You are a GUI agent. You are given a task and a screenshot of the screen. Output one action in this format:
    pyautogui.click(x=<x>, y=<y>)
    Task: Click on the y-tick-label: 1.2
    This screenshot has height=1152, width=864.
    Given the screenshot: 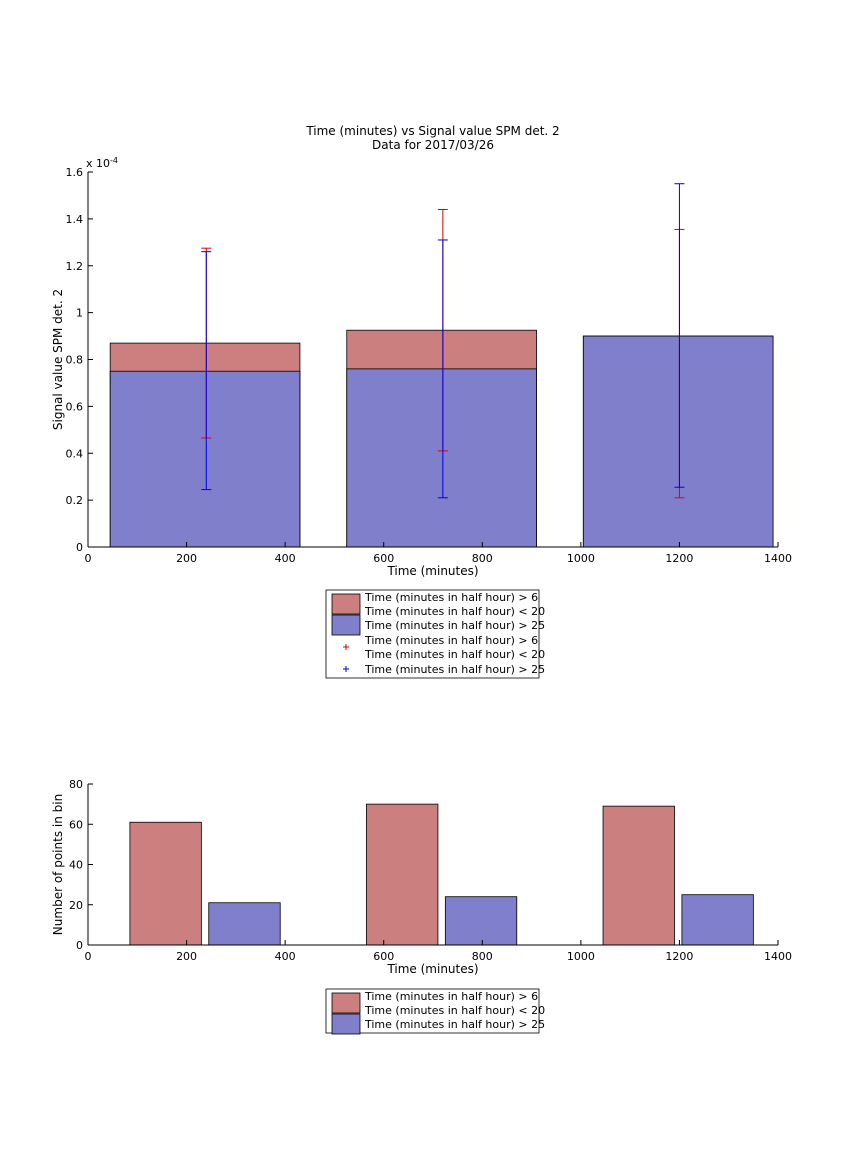 What is the action you would take?
    pyautogui.click(x=75, y=266)
    